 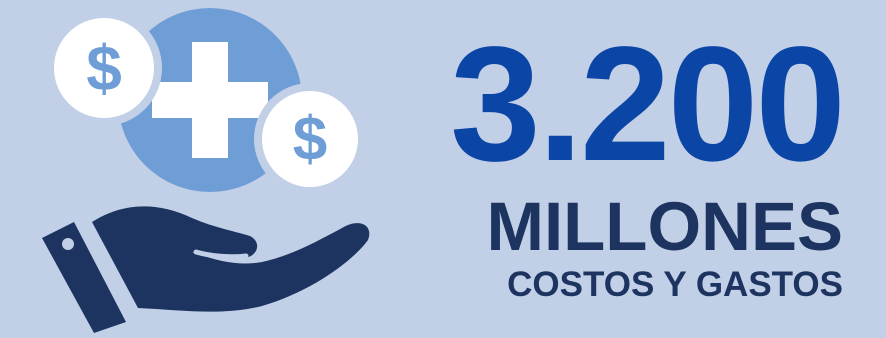 What do you see at coordinates (665, 226) in the screenshot?
I see `stat-unit: MILLONES` at bounding box center [665, 226].